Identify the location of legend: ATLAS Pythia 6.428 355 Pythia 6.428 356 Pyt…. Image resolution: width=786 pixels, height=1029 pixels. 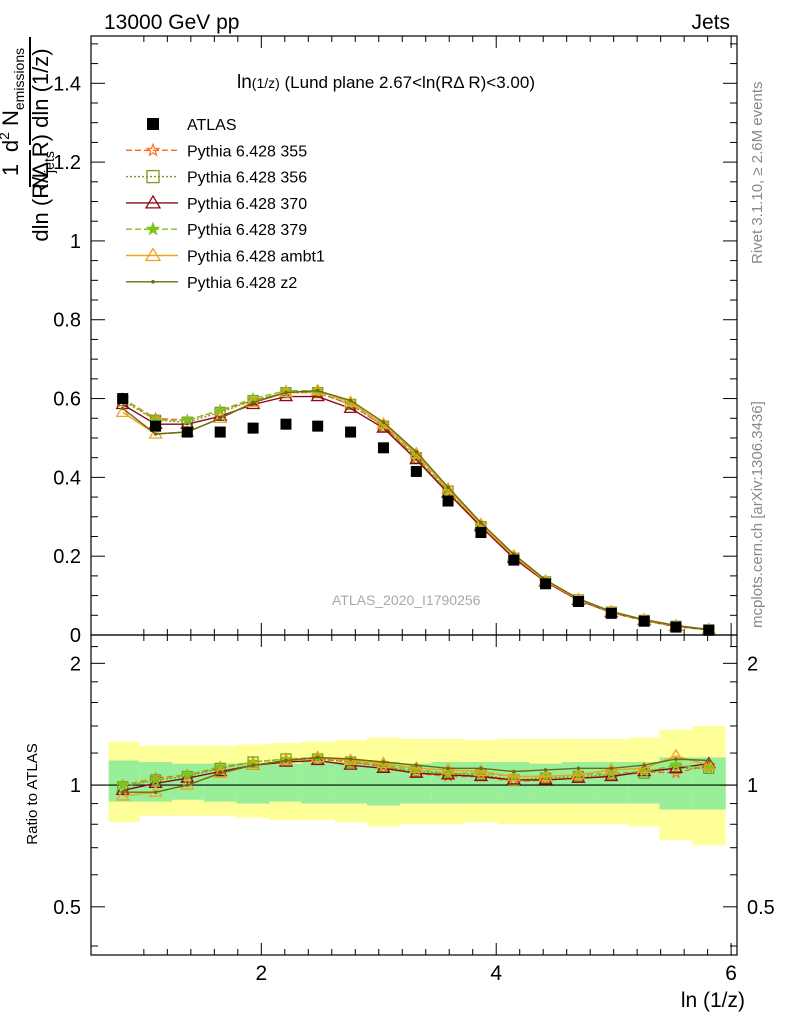
(225, 204).